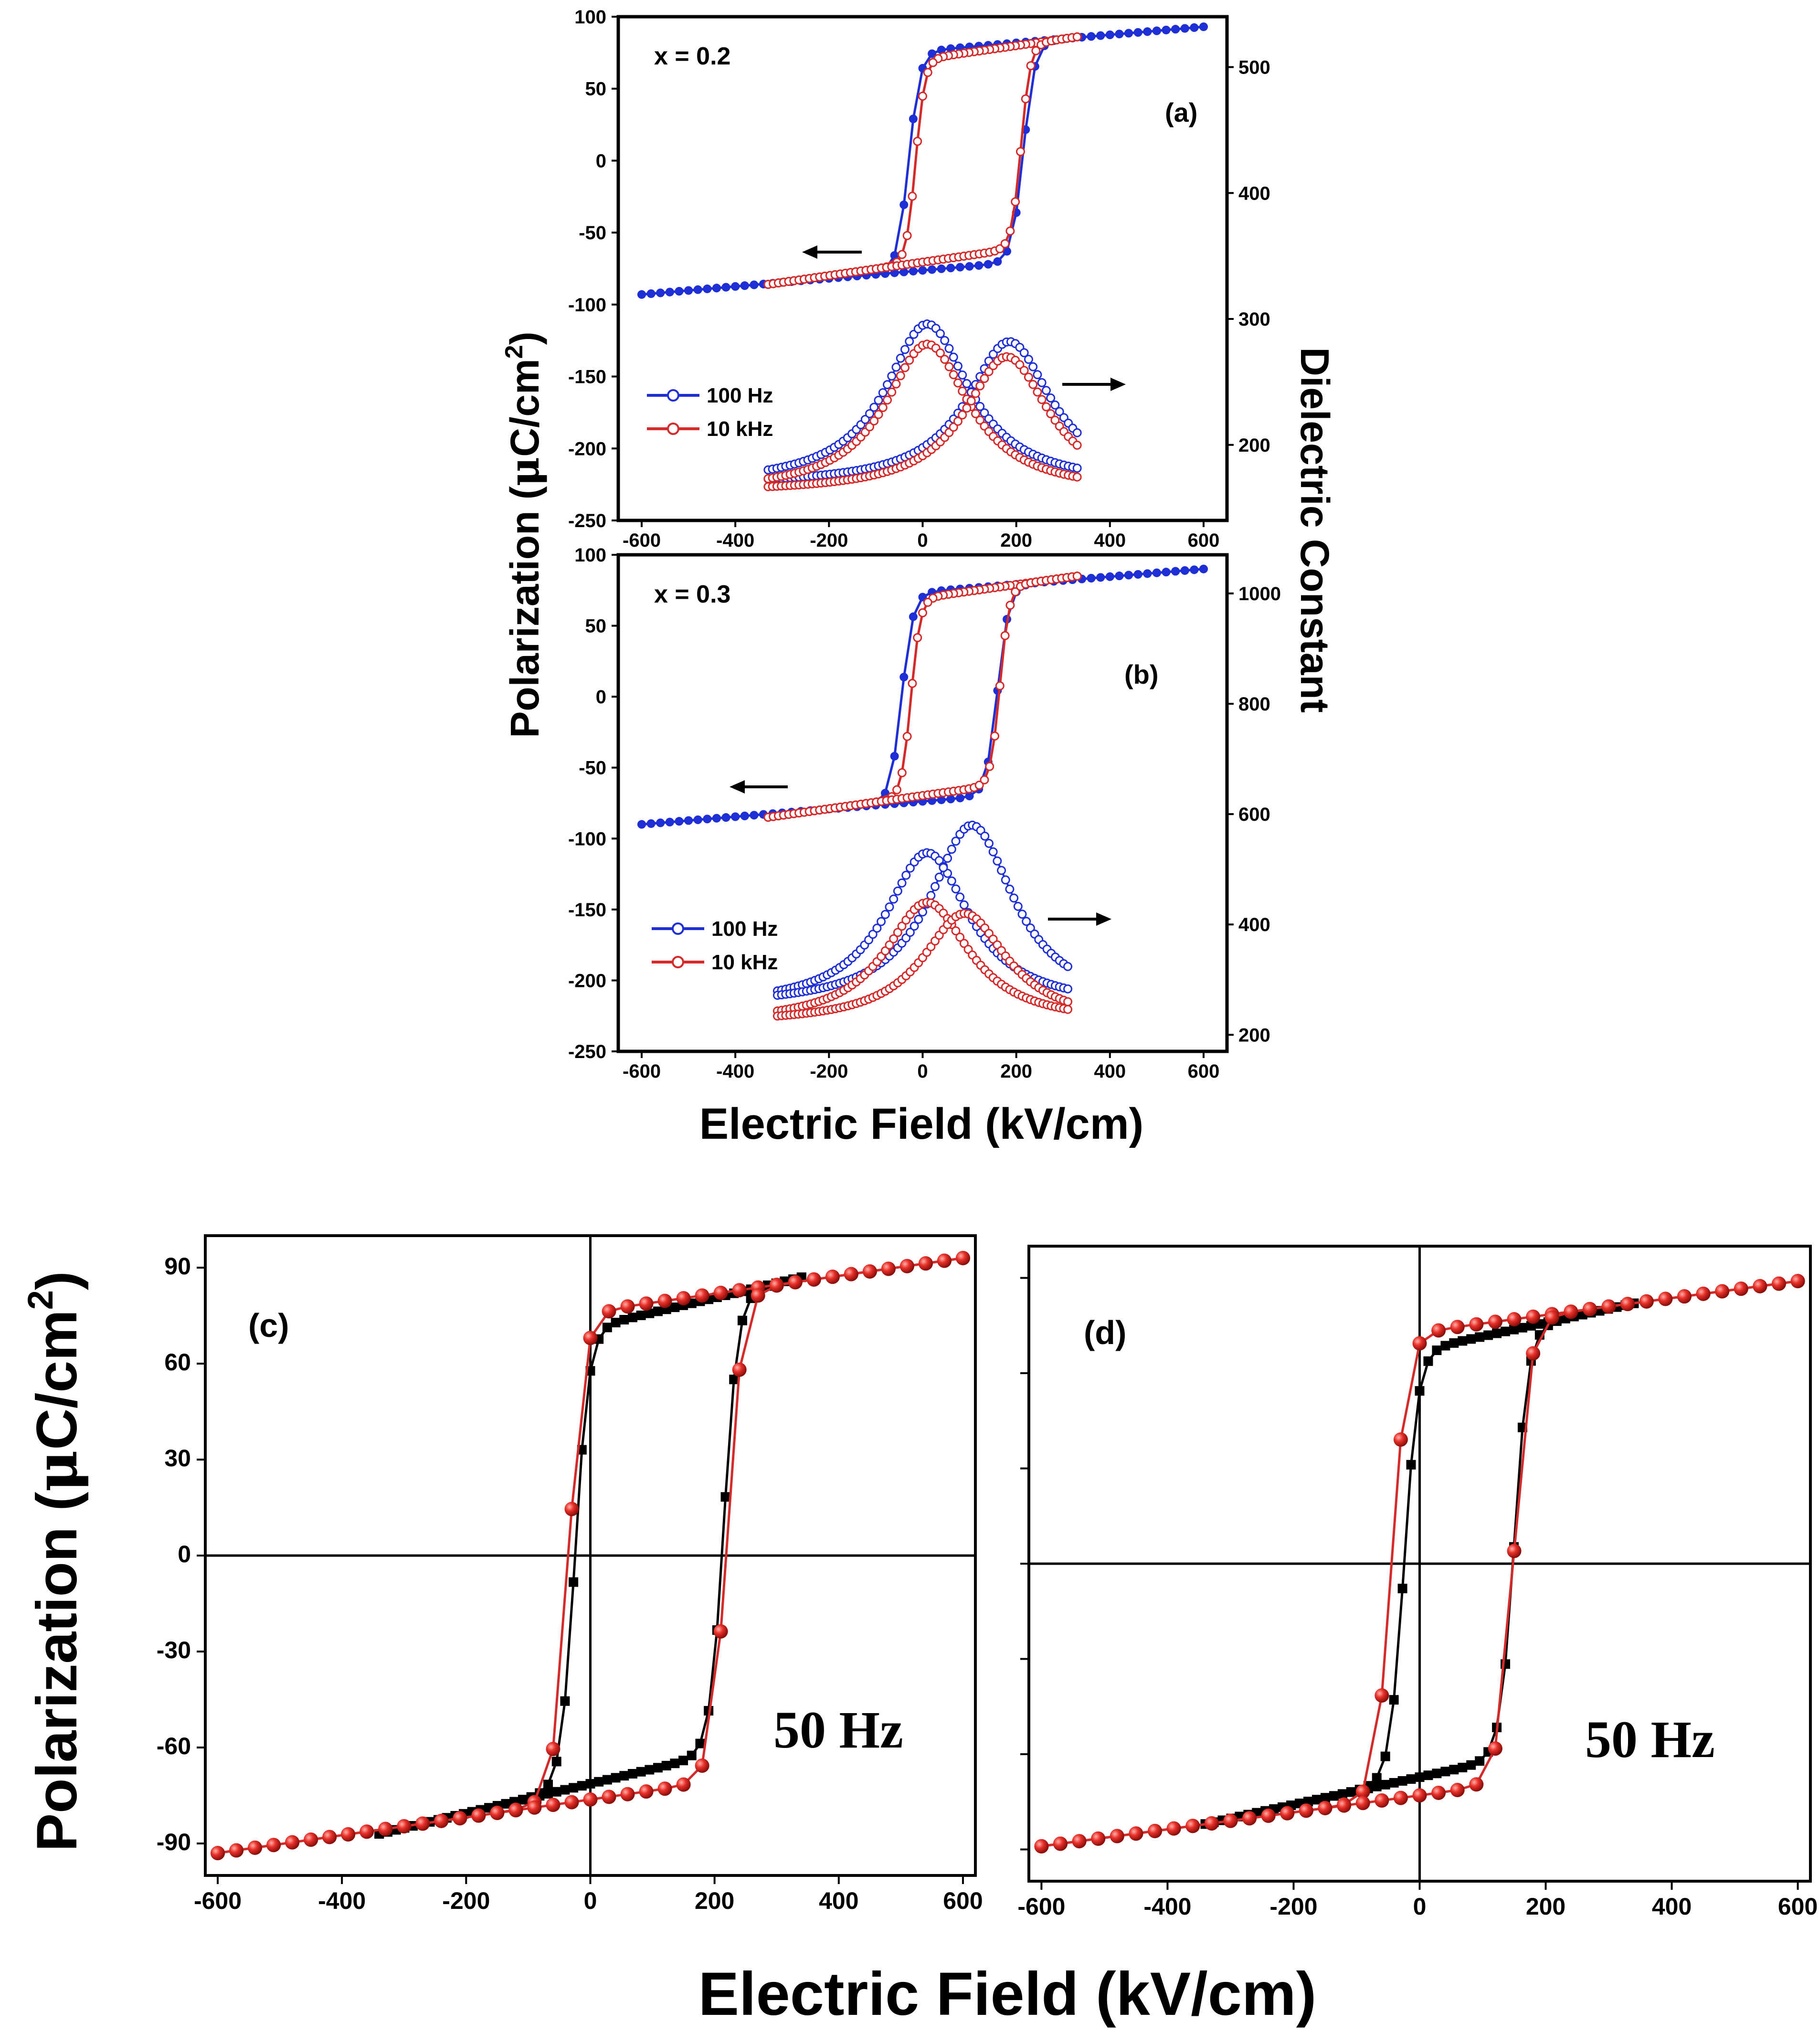  Describe the element at coordinates (673, 429) in the screenshot. I see `legend-marker-10khz` at that location.